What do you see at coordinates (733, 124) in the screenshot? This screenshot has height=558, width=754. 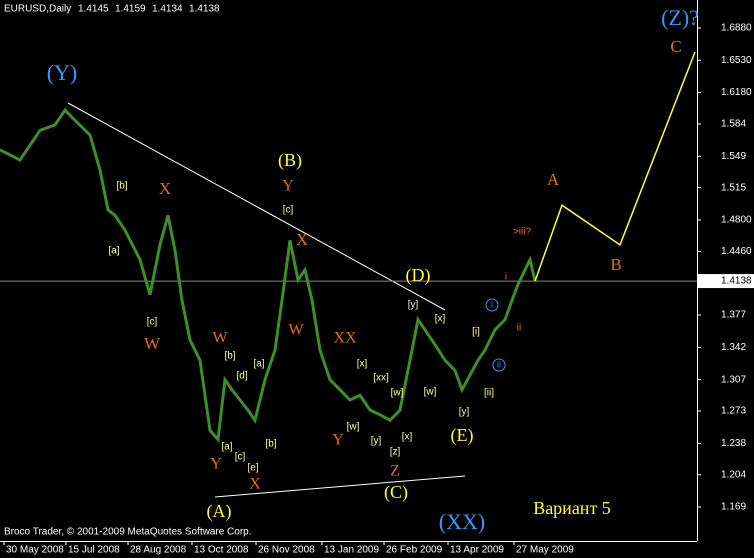 I see `y-tick-label: 1.584` at bounding box center [733, 124].